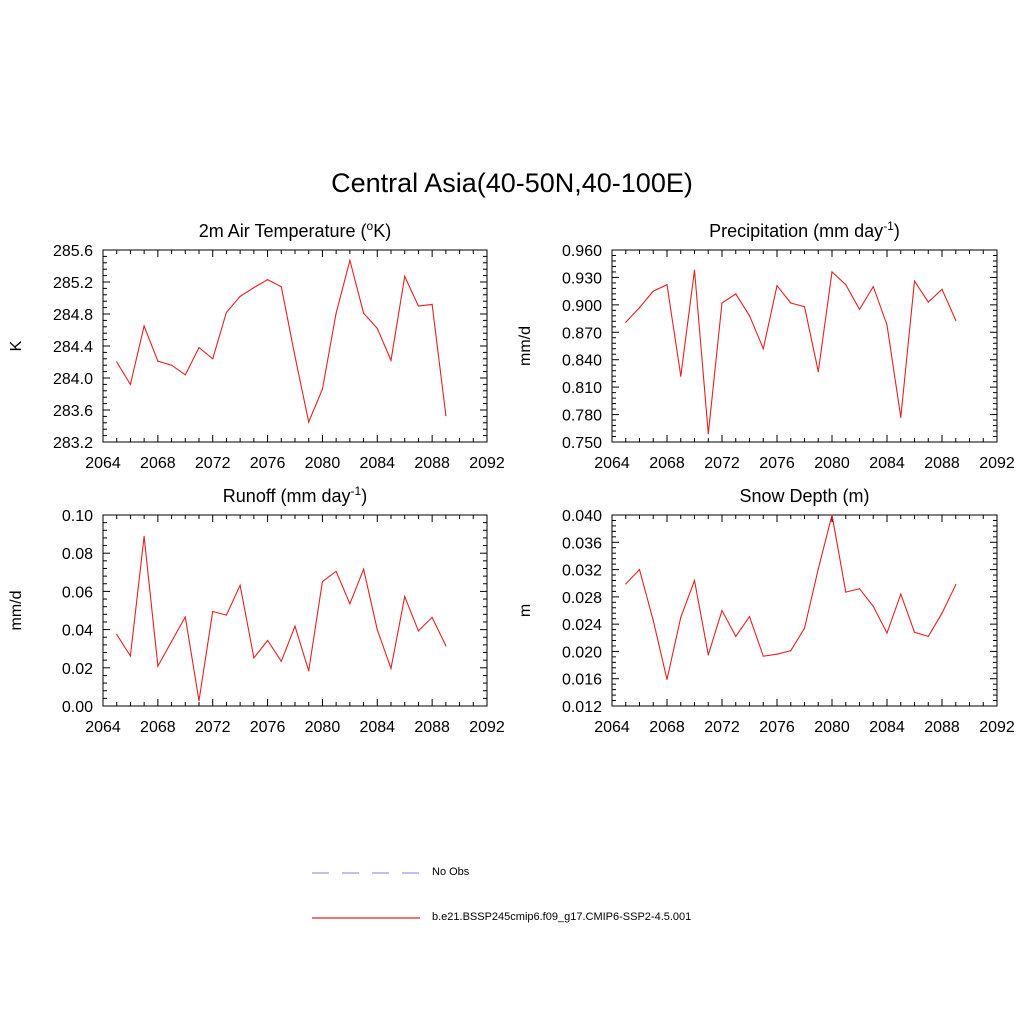 Image resolution: width=1024 pixels, height=1024 pixels. I want to click on panel-title: 2m Air Temperature (oK), so click(295, 230).